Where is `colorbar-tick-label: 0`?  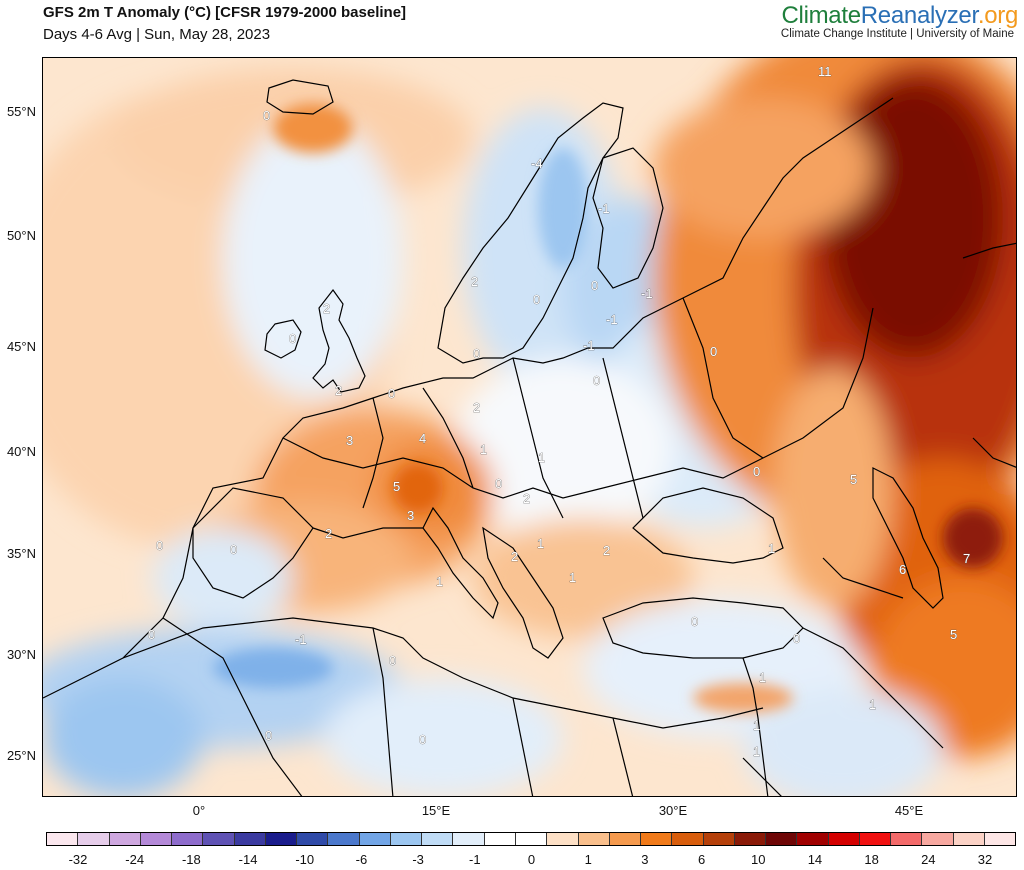 colorbar-tick-label: 0 is located at coordinates (531, 859).